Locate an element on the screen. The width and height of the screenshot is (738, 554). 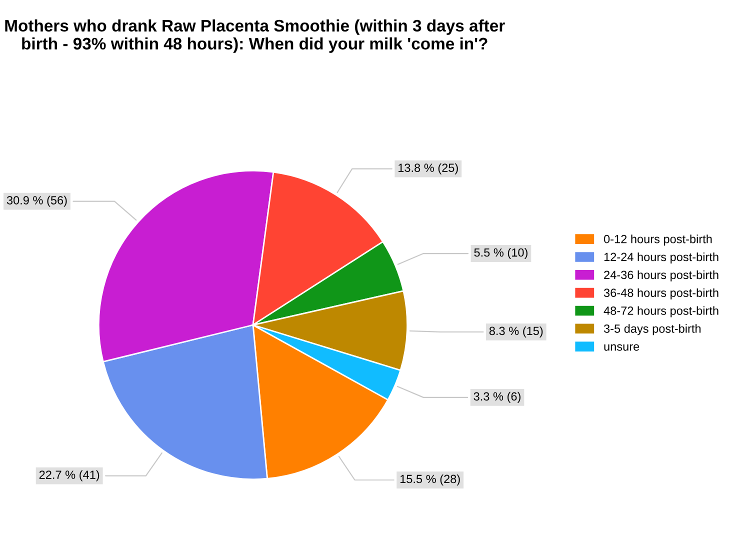
legend-label: 48-72 hours post-birth is located at coordinates (661, 312).